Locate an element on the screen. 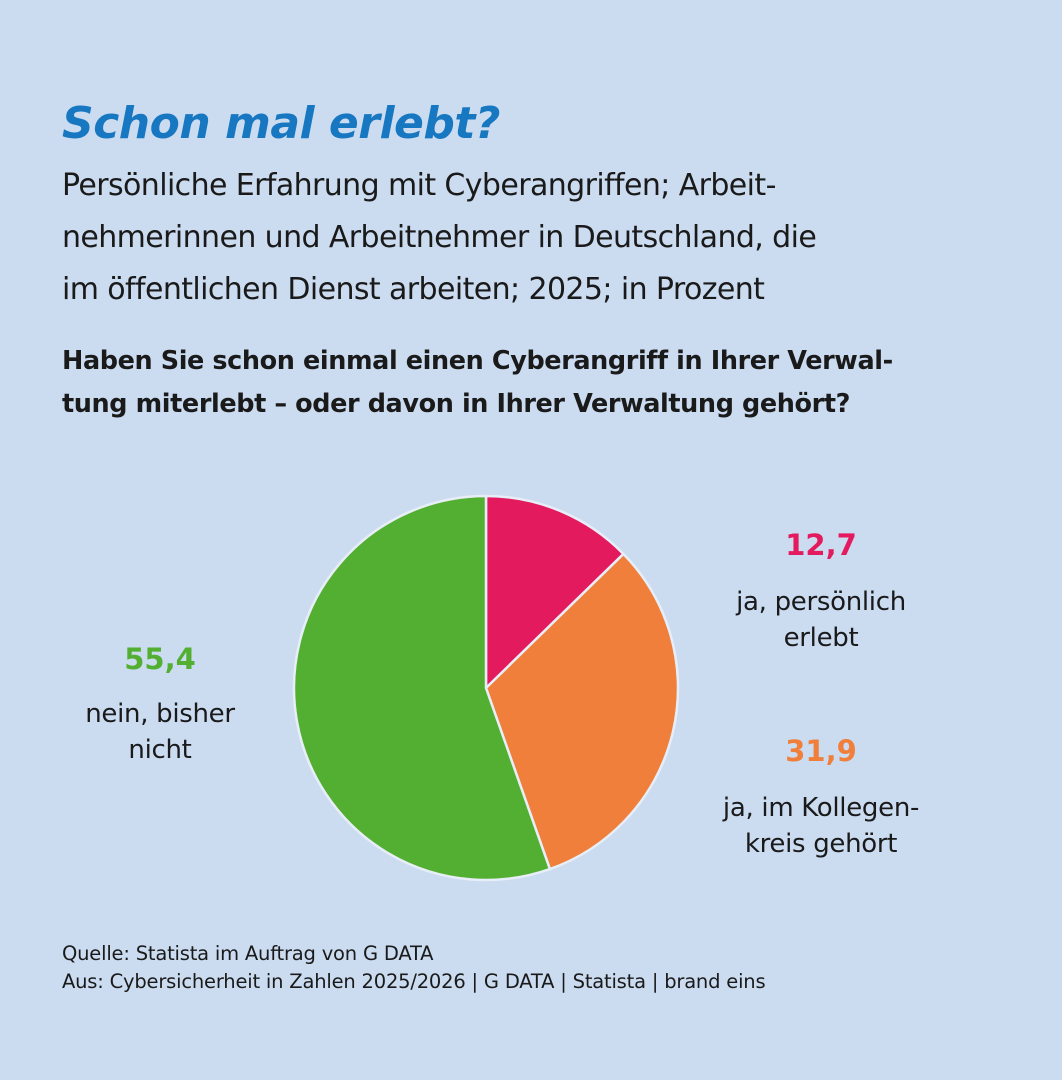  label-line: kreis gehört is located at coordinates (821, 844).